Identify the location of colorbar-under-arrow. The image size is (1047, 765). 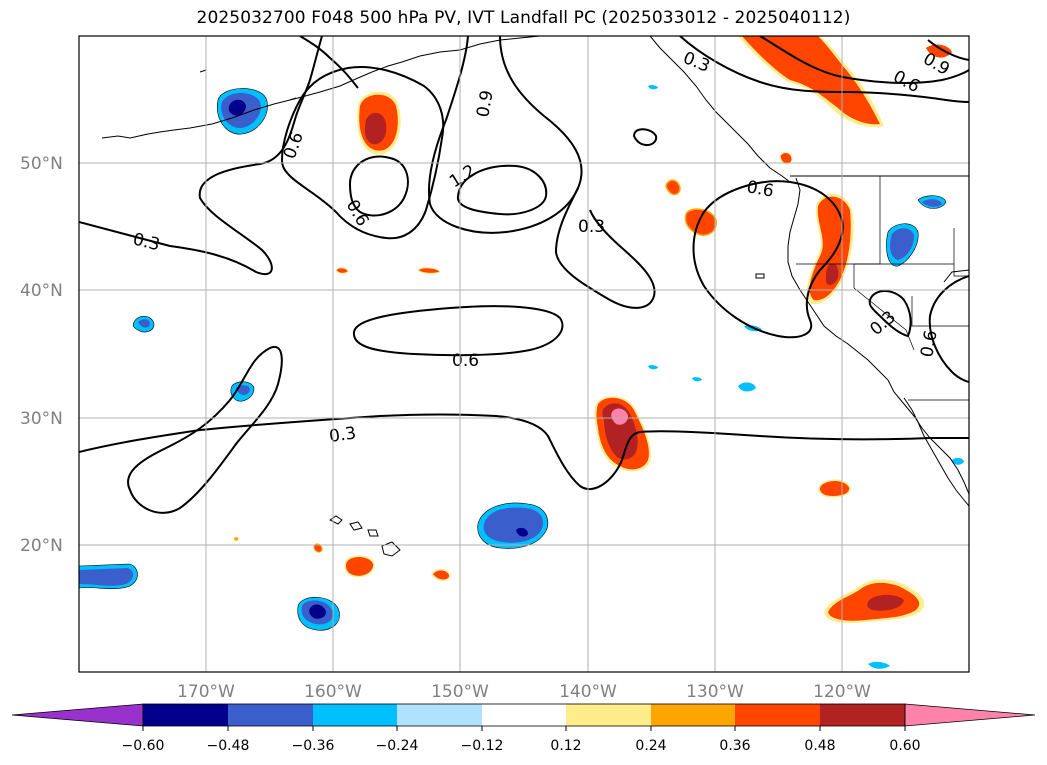
(77, 715).